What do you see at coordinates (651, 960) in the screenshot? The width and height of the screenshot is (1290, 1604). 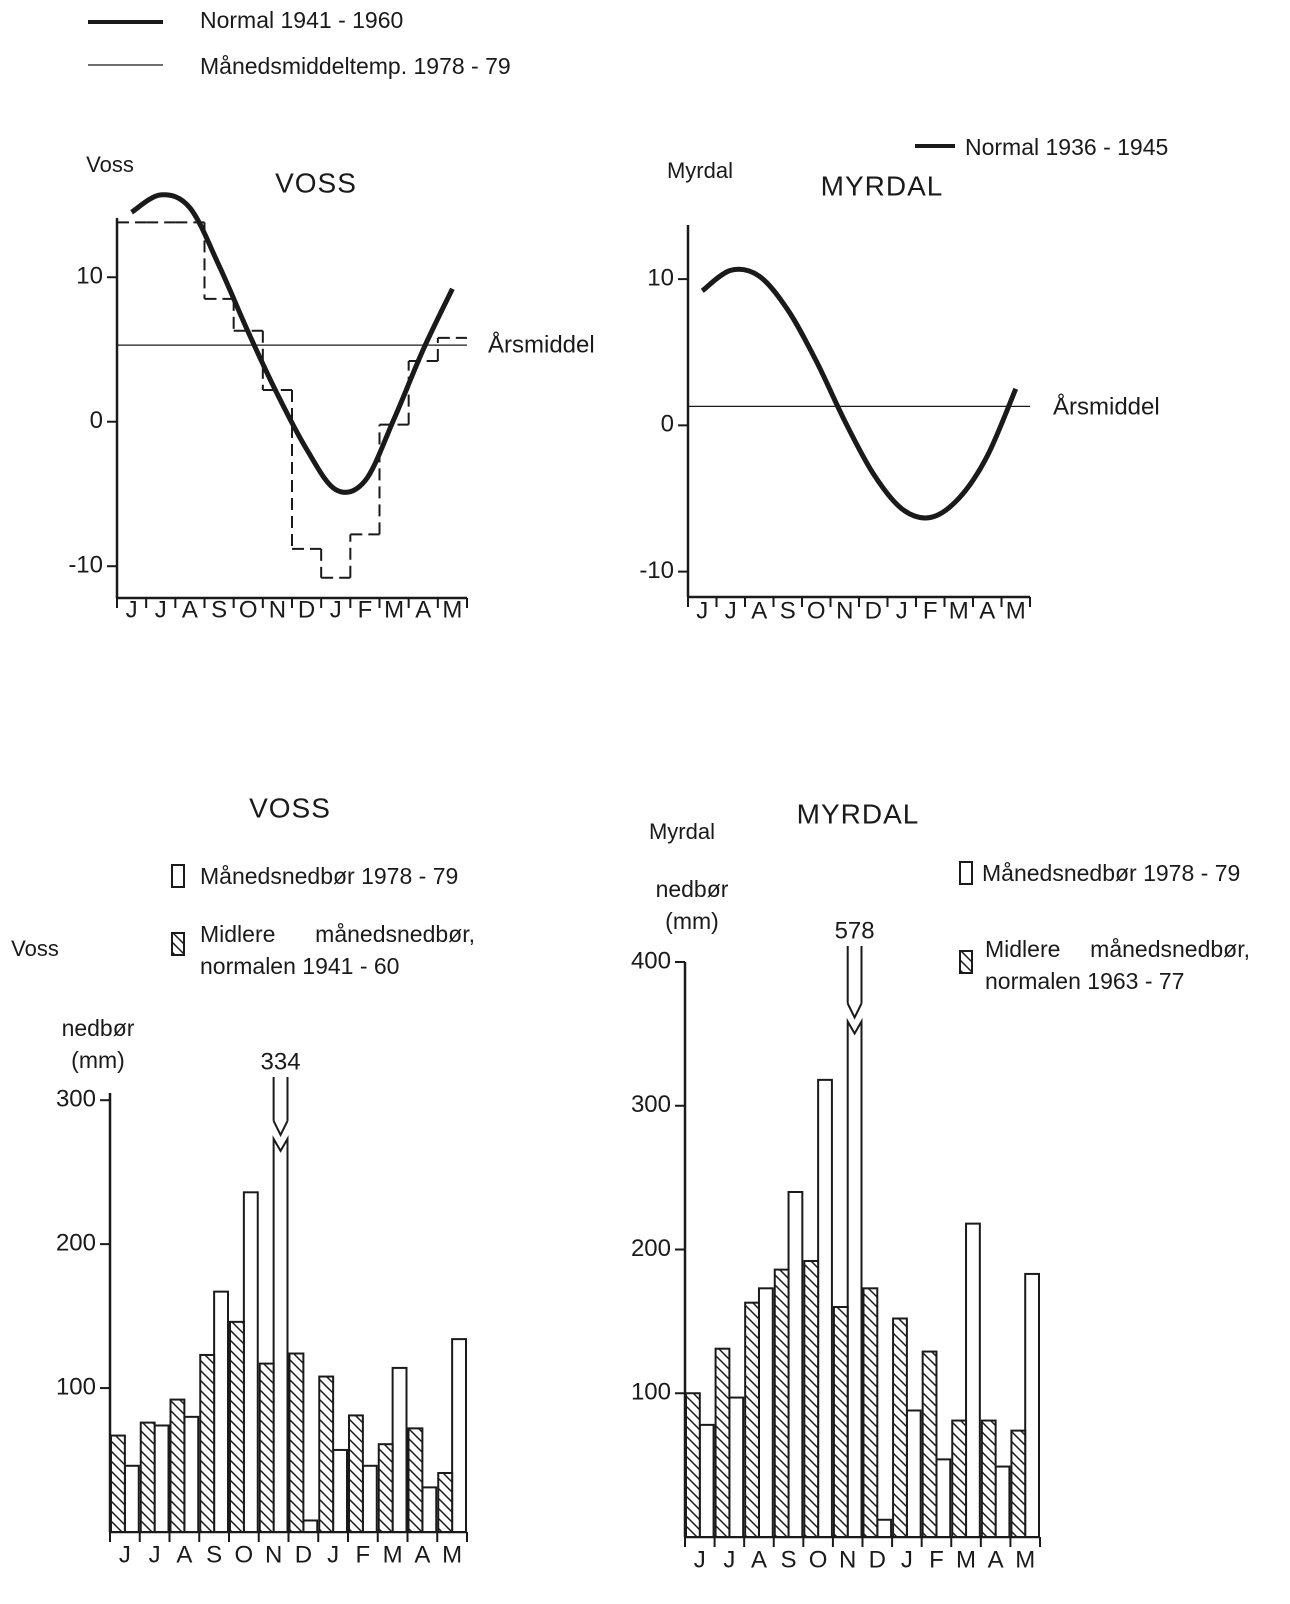 I see `y-tick-label: 400` at bounding box center [651, 960].